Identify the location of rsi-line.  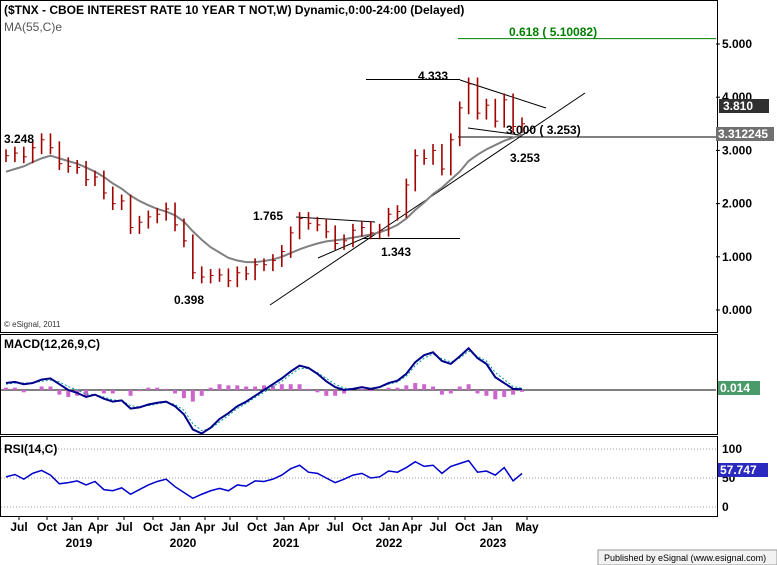
(264, 479).